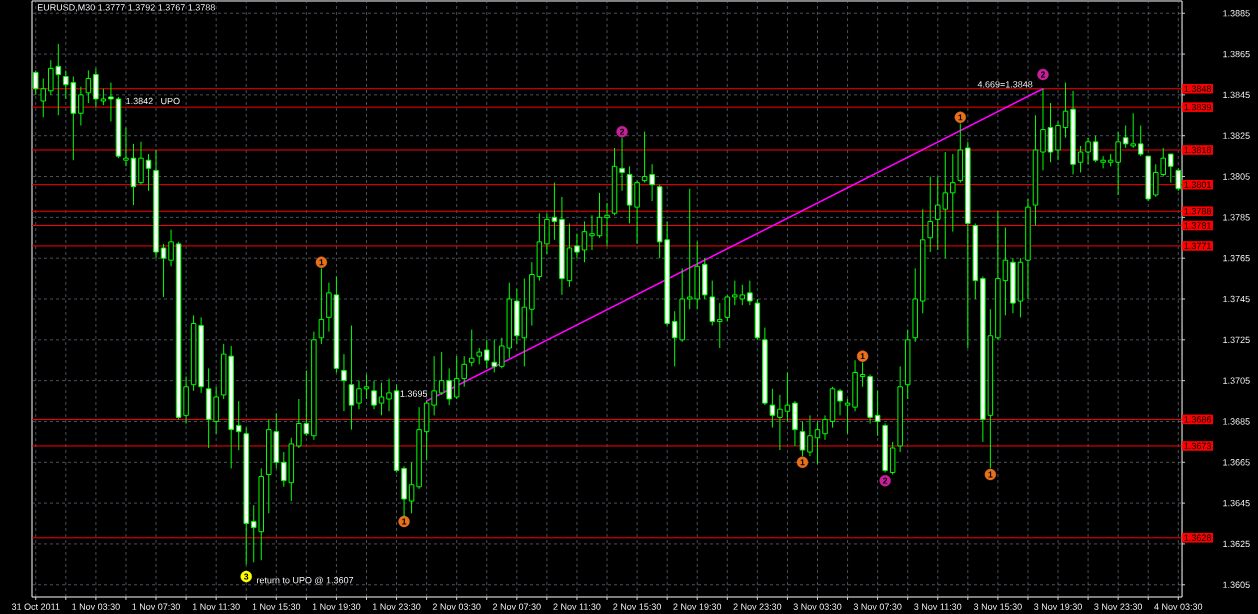 The width and height of the screenshot is (1258, 614). Describe the element at coordinates (1236, 54) in the screenshot. I see `y-tick-label: 1.3865` at that location.